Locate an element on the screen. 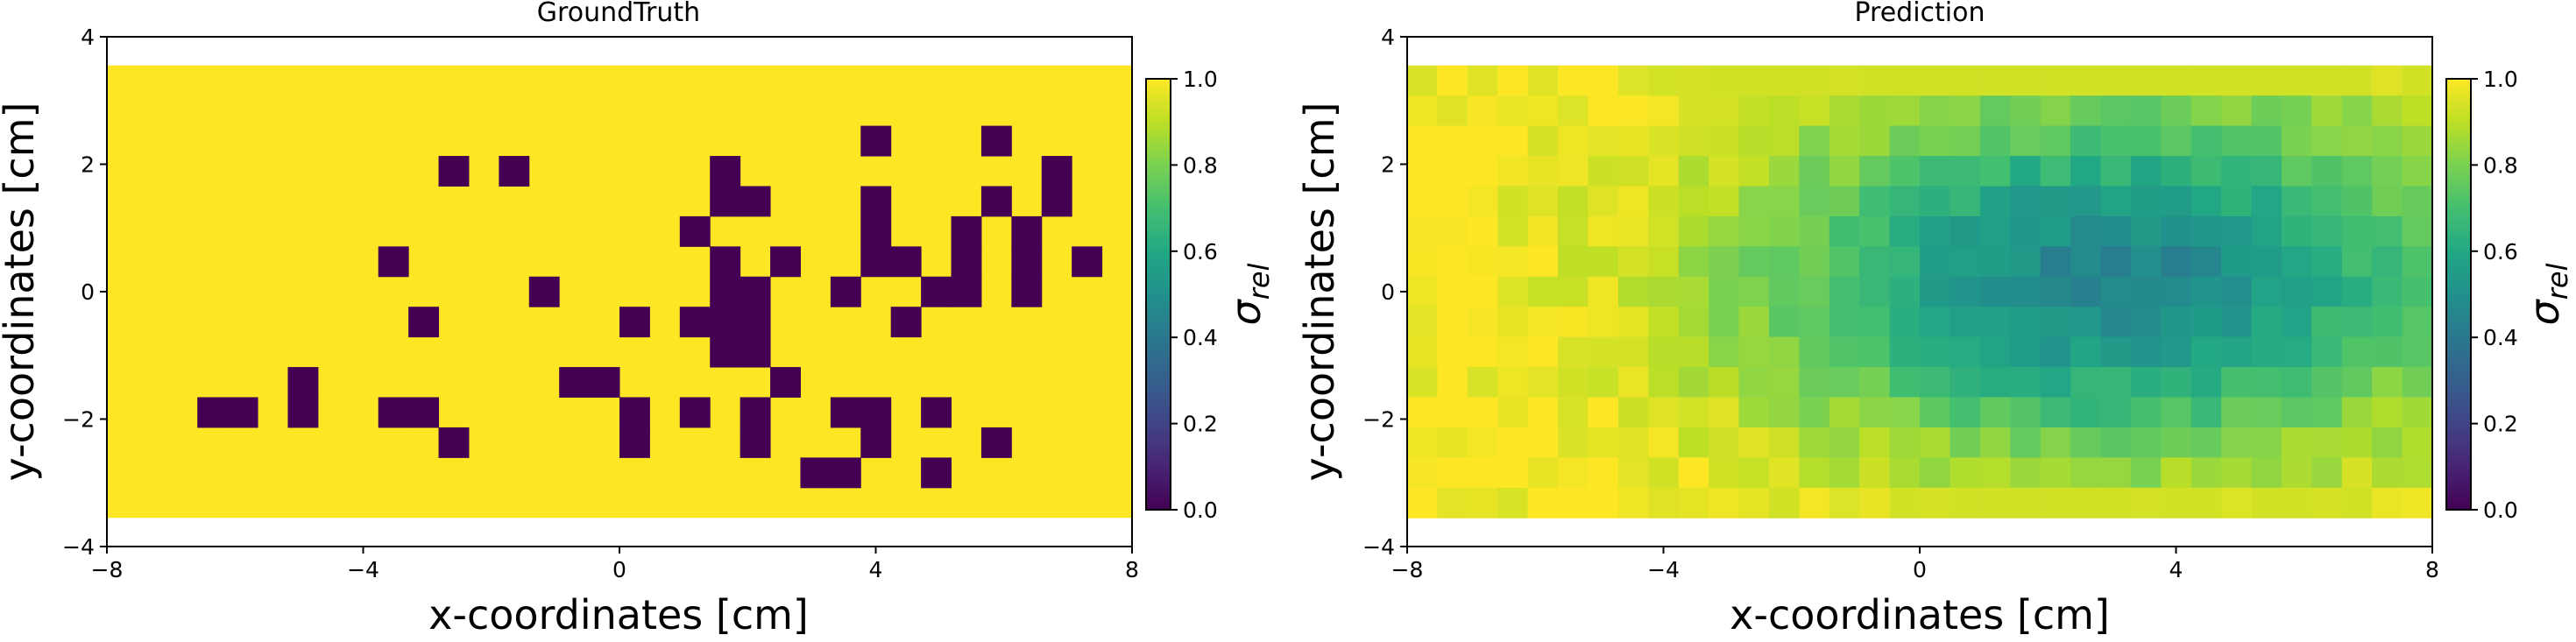 Image resolution: width=2576 pixels, height=642 pixels. x-tick-label: −8 is located at coordinates (1407, 569).